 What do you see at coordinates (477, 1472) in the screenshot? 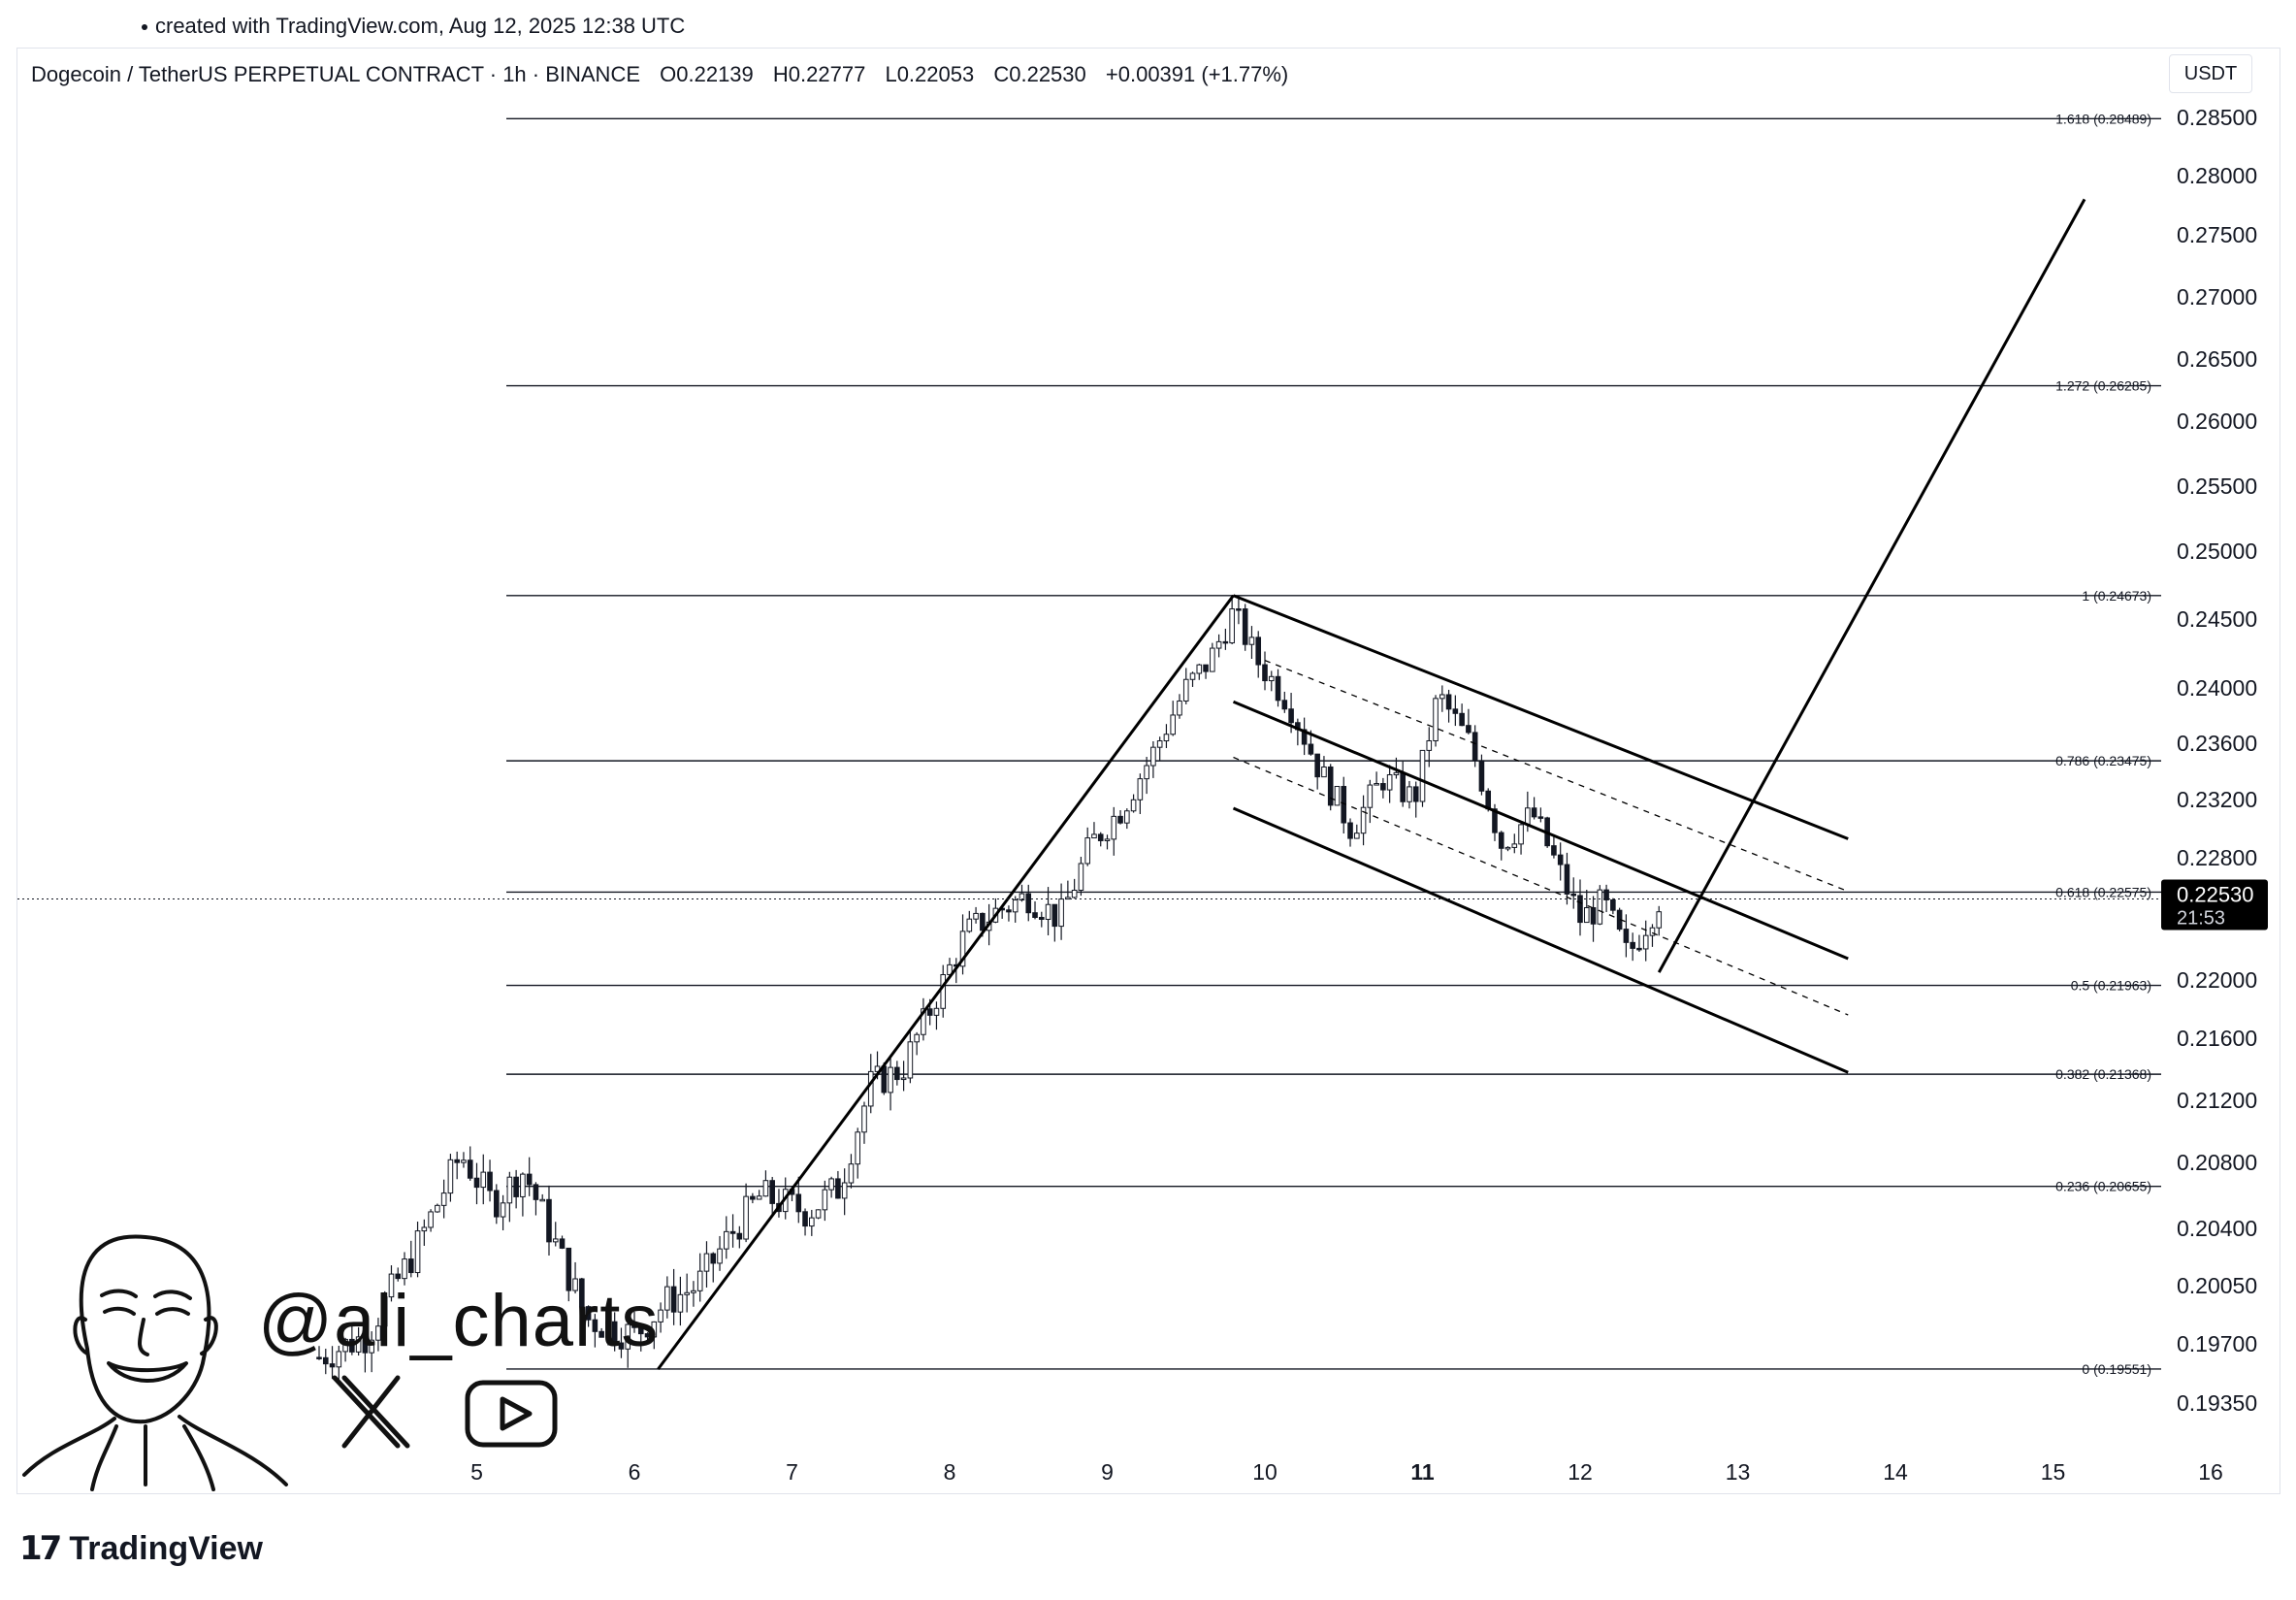
I see `x-tick-label: 5` at bounding box center [477, 1472].